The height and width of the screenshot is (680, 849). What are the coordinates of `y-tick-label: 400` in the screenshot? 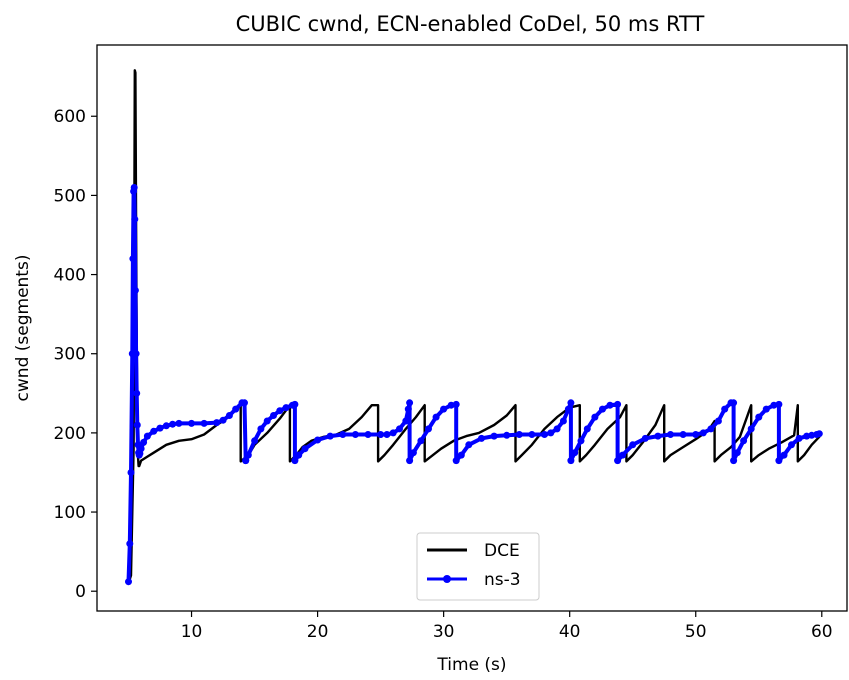 It's located at (70, 276).